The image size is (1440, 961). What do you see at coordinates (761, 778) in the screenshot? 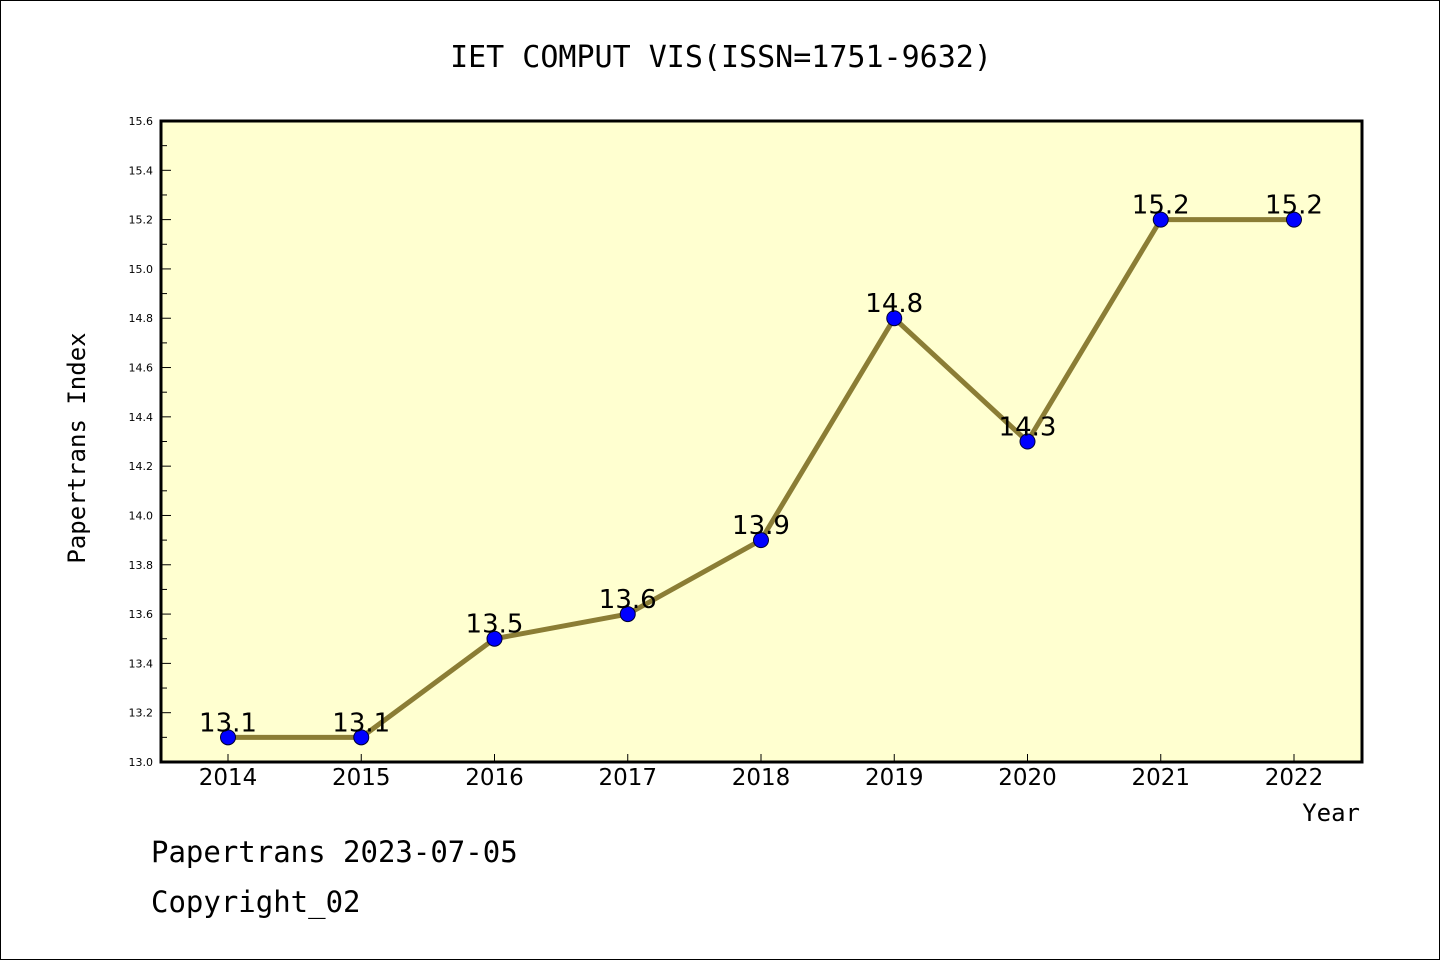
I see `x-tick-label: 2018` at bounding box center [761, 778].